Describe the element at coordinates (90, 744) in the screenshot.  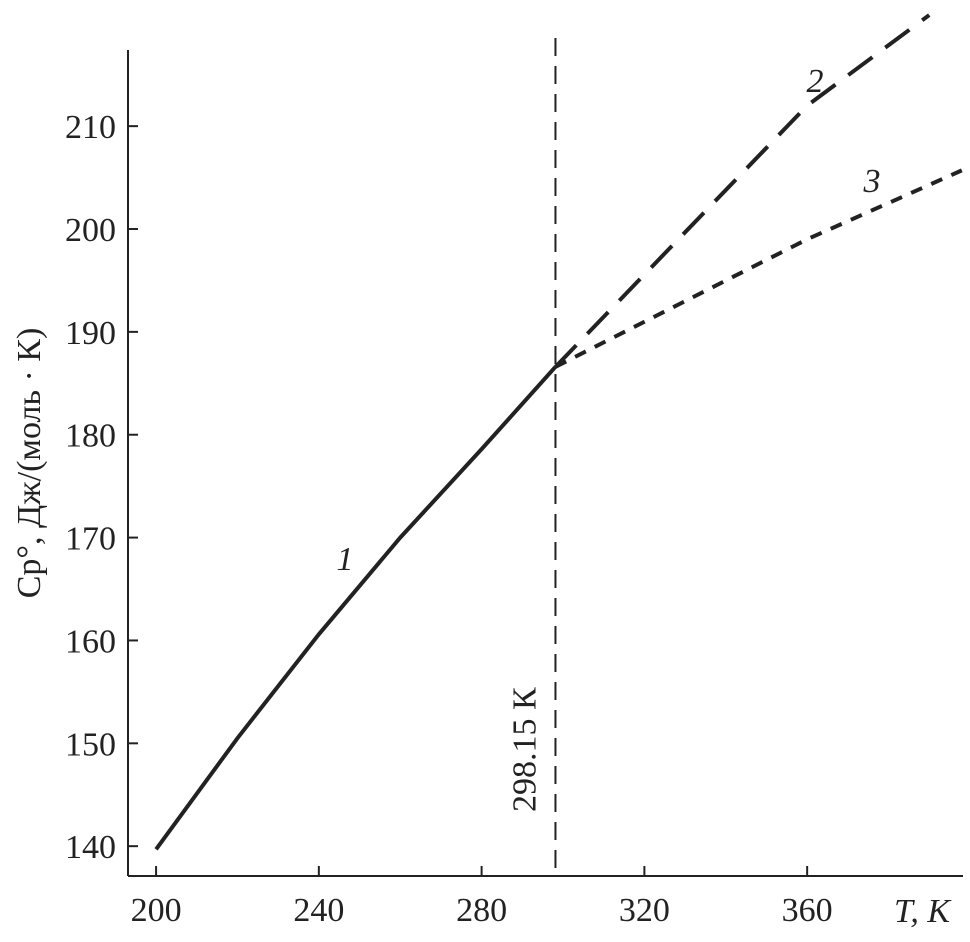
I see `y-tick-label: 150` at that location.